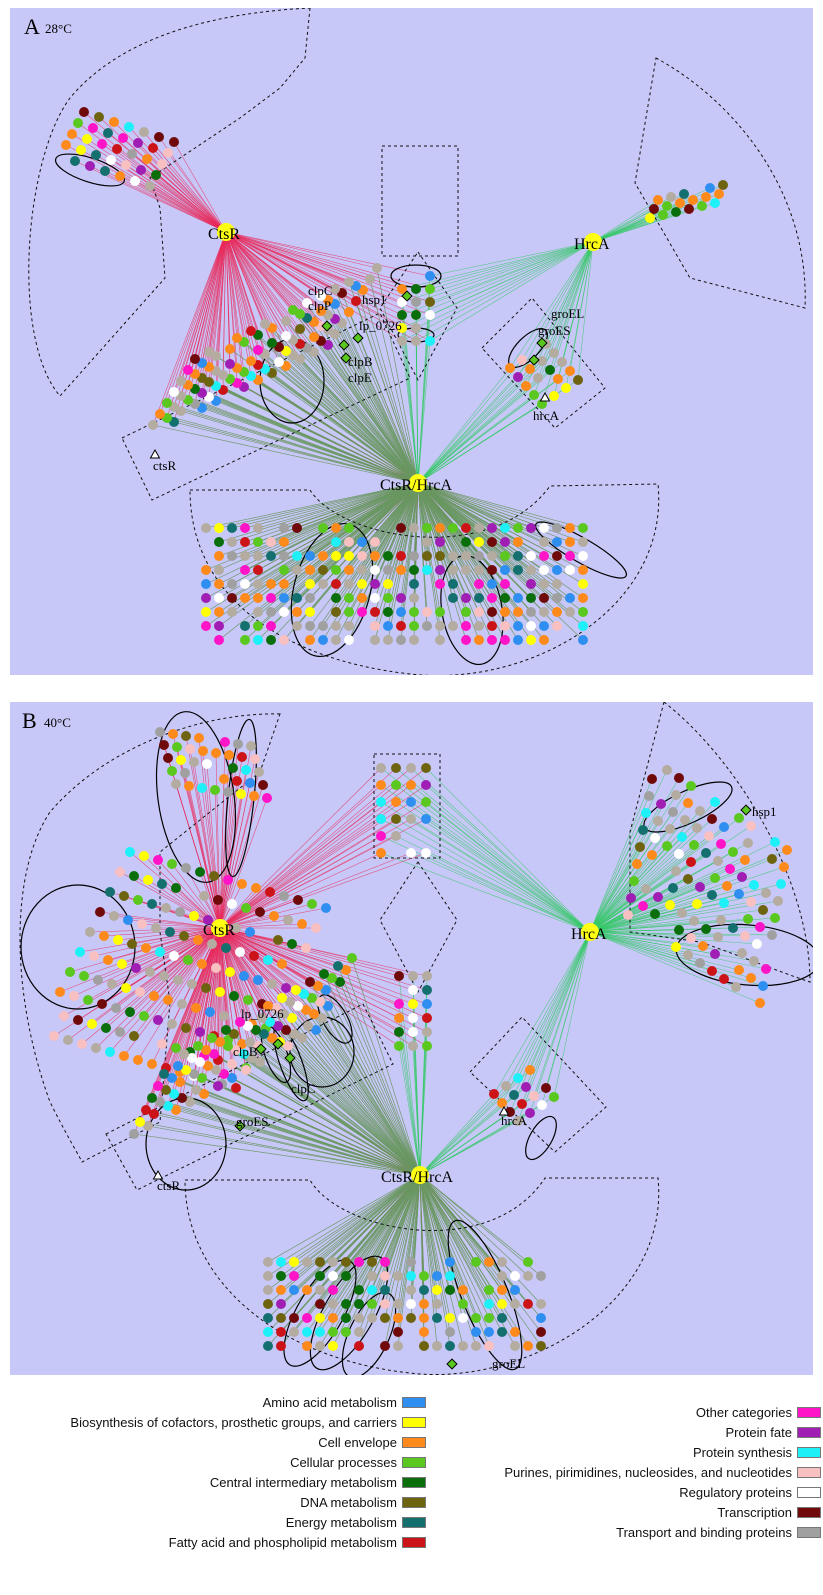 This screenshot has height=1595, width=823. What do you see at coordinates (754, 1512) in the screenshot?
I see `legend-label: Transcription` at bounding box center [754, 1512].